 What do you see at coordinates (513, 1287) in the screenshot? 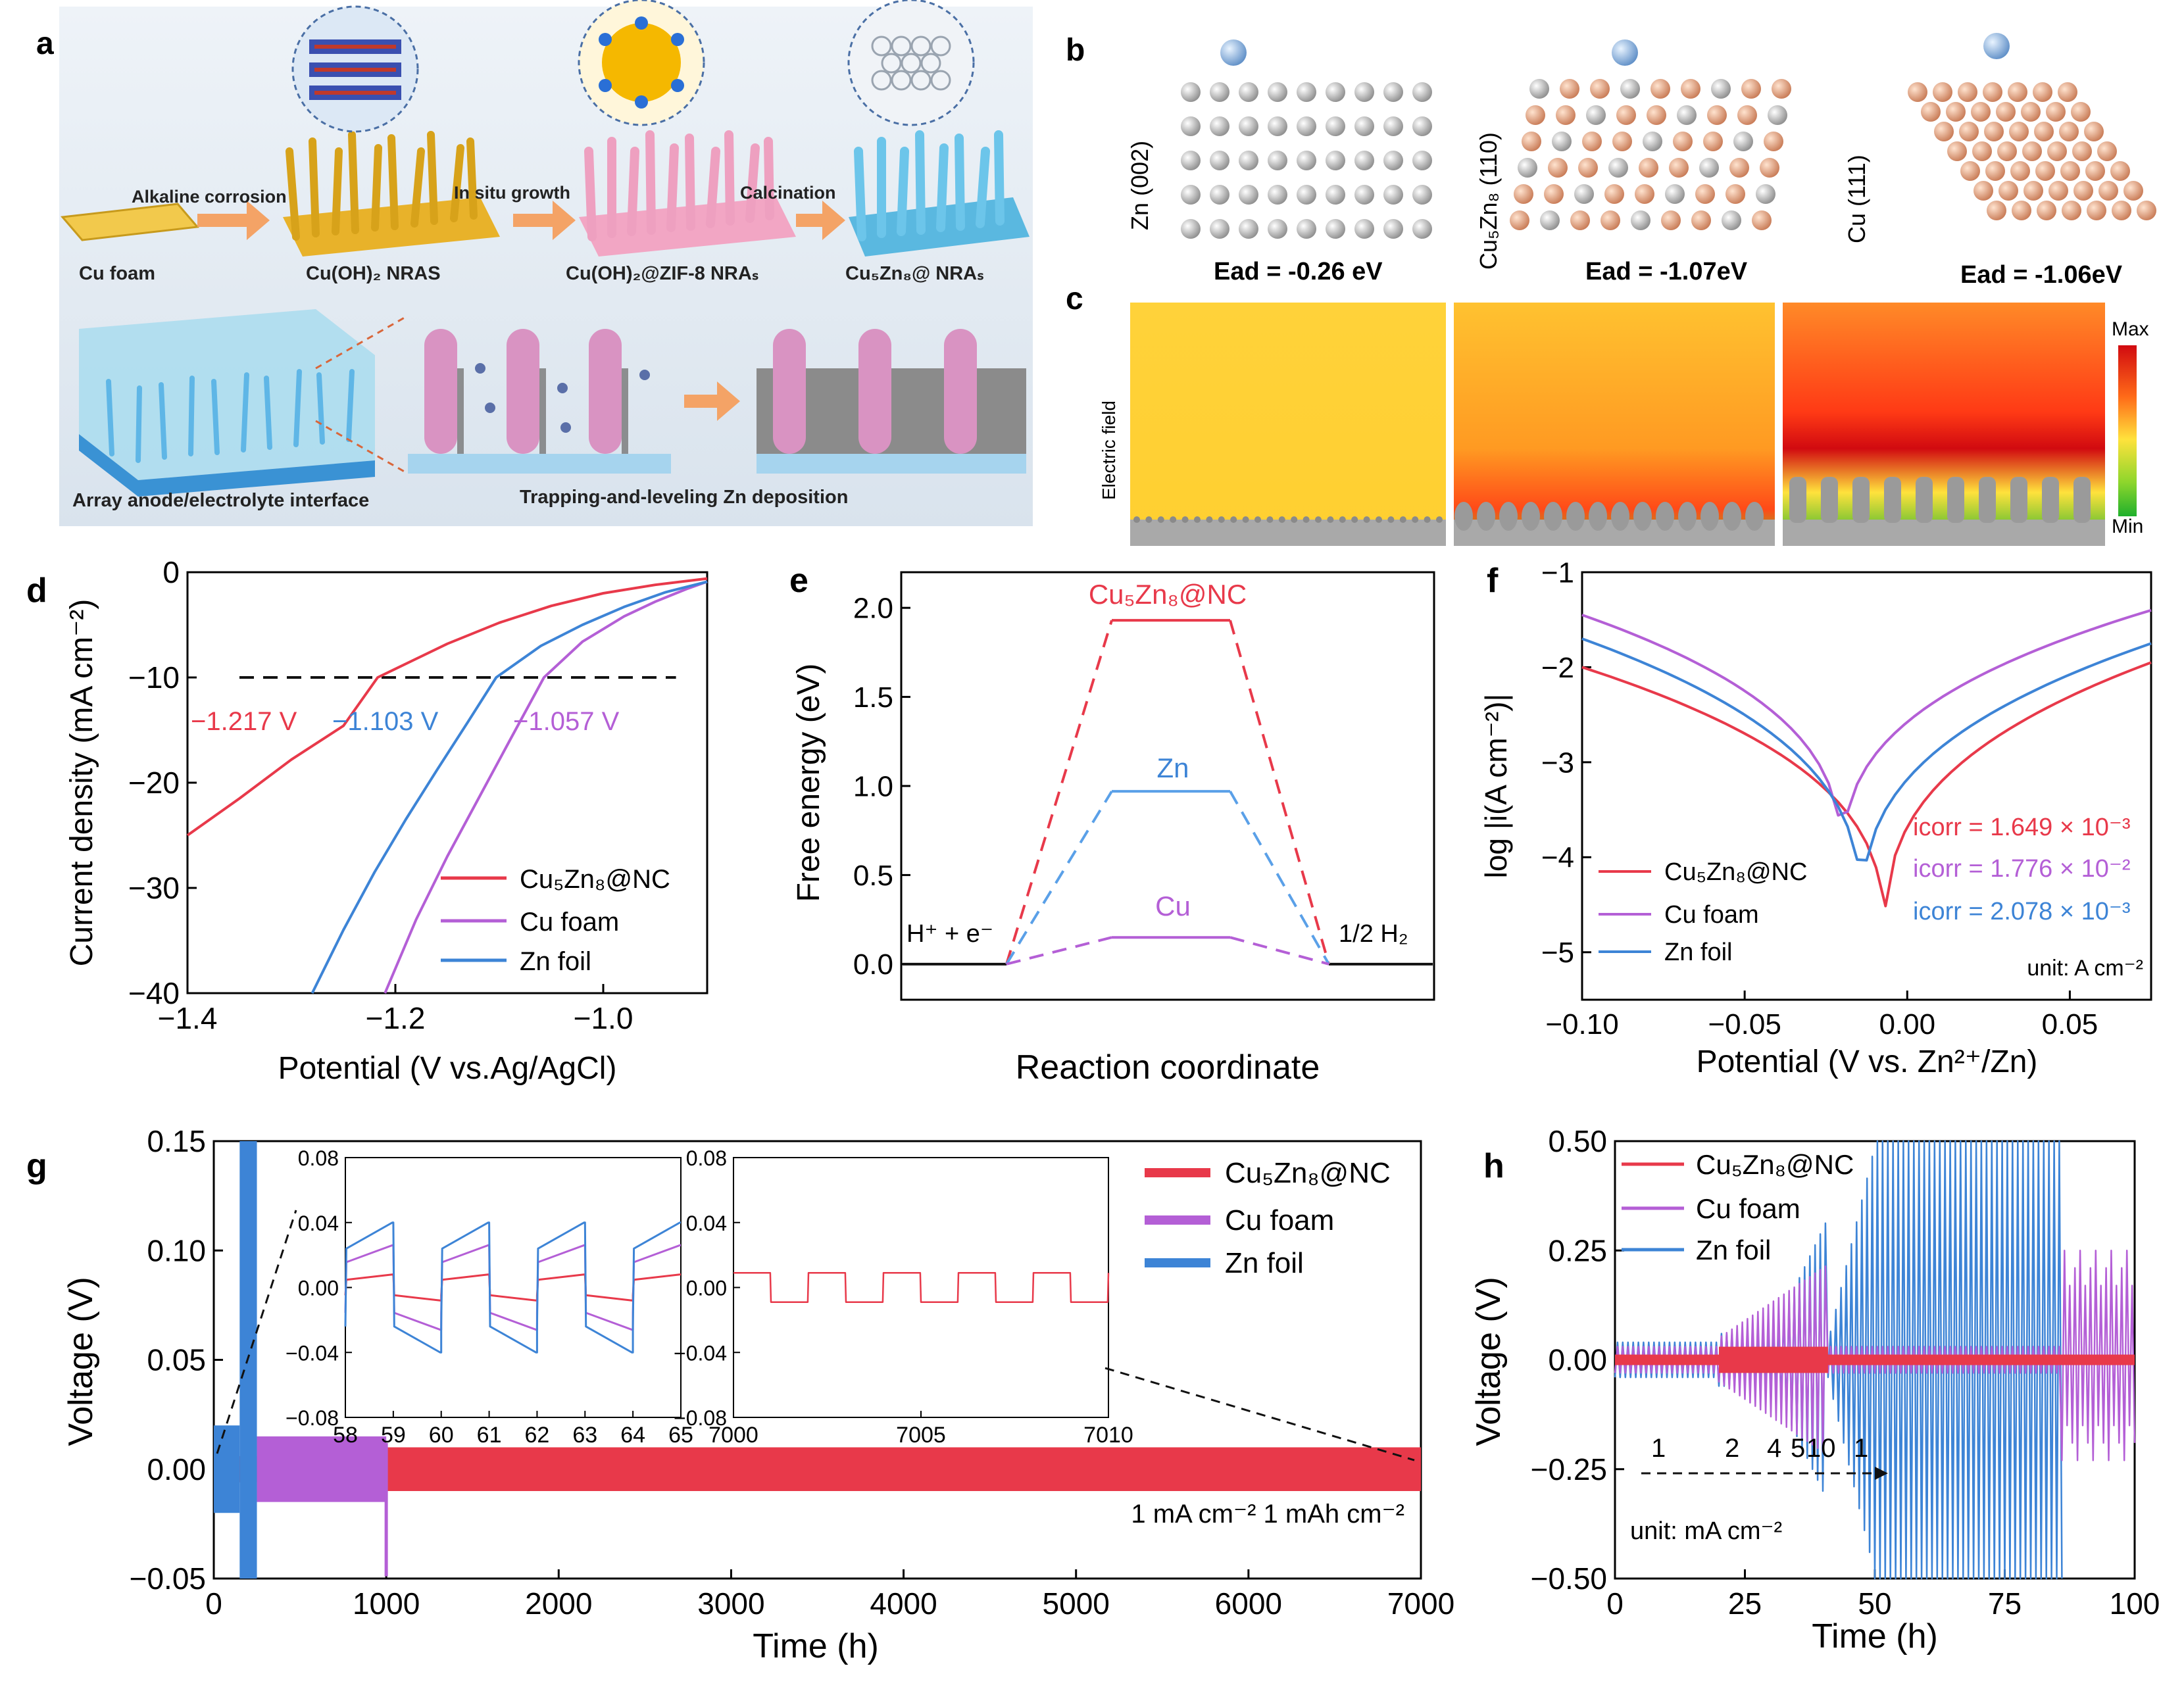
I see `g-inset1-frame` at bounding box center [513, 1287].